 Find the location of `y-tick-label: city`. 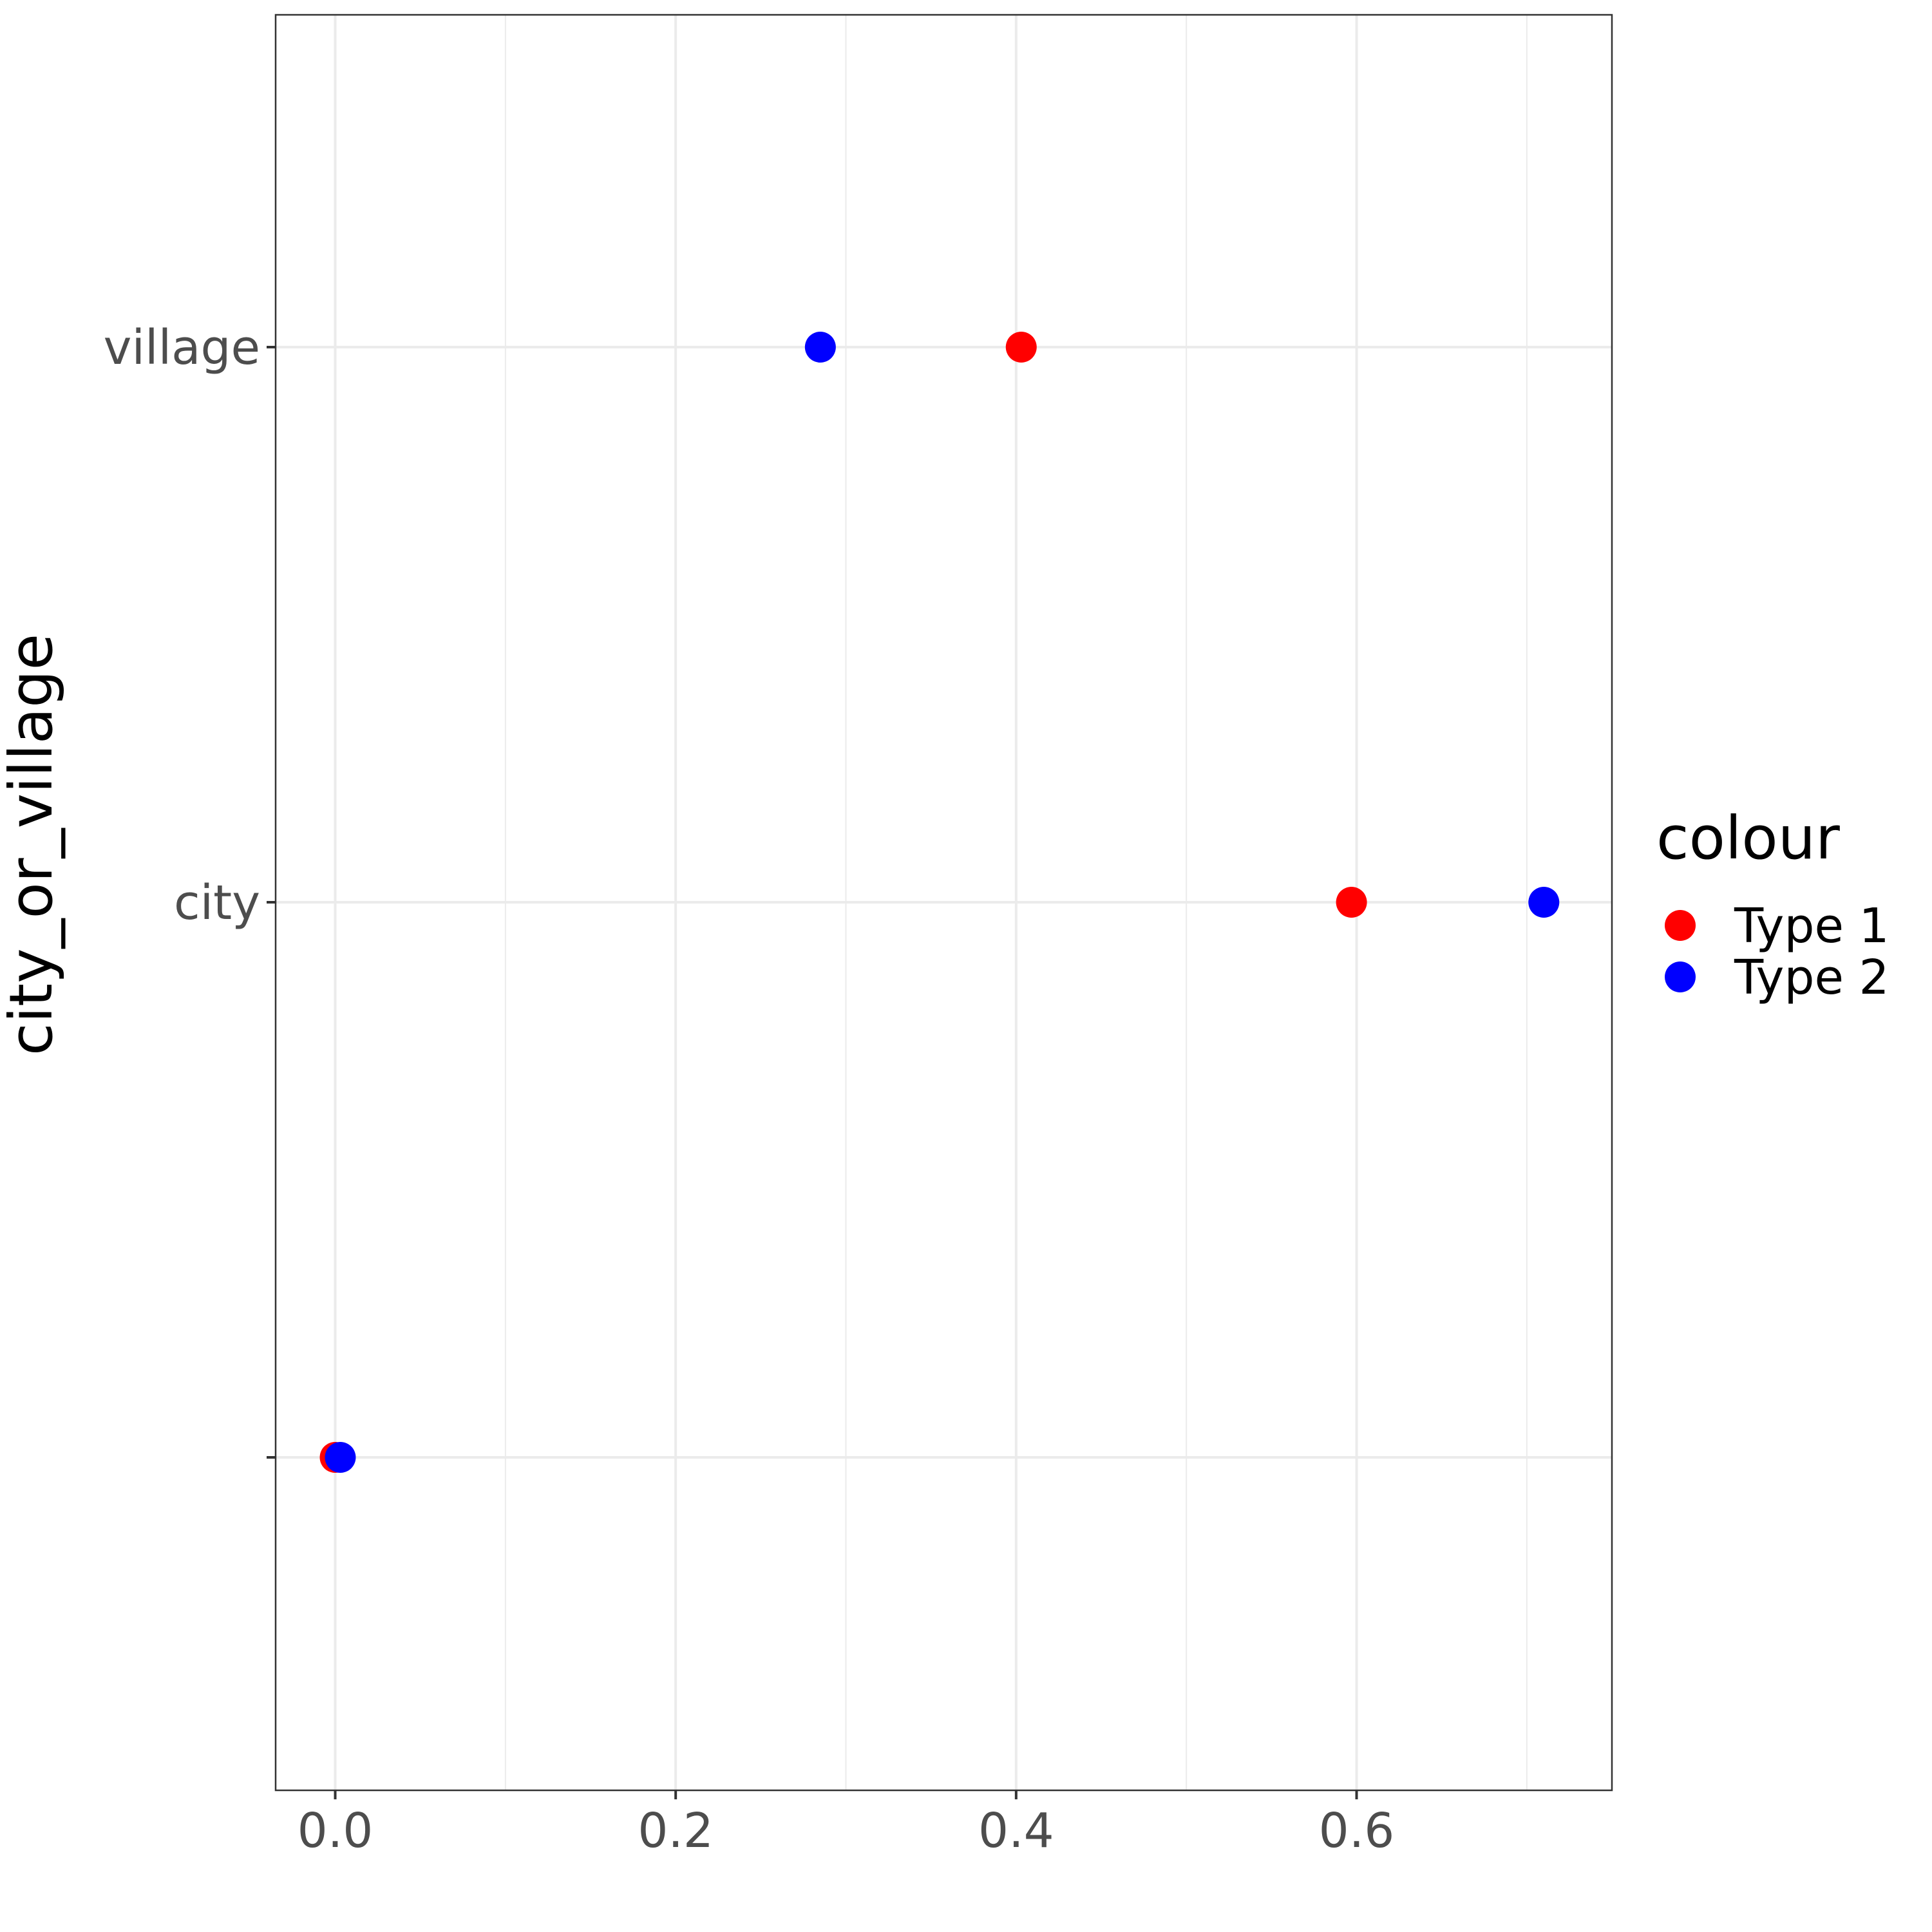

y-tick-label: city is located at coordinates (217, 903).